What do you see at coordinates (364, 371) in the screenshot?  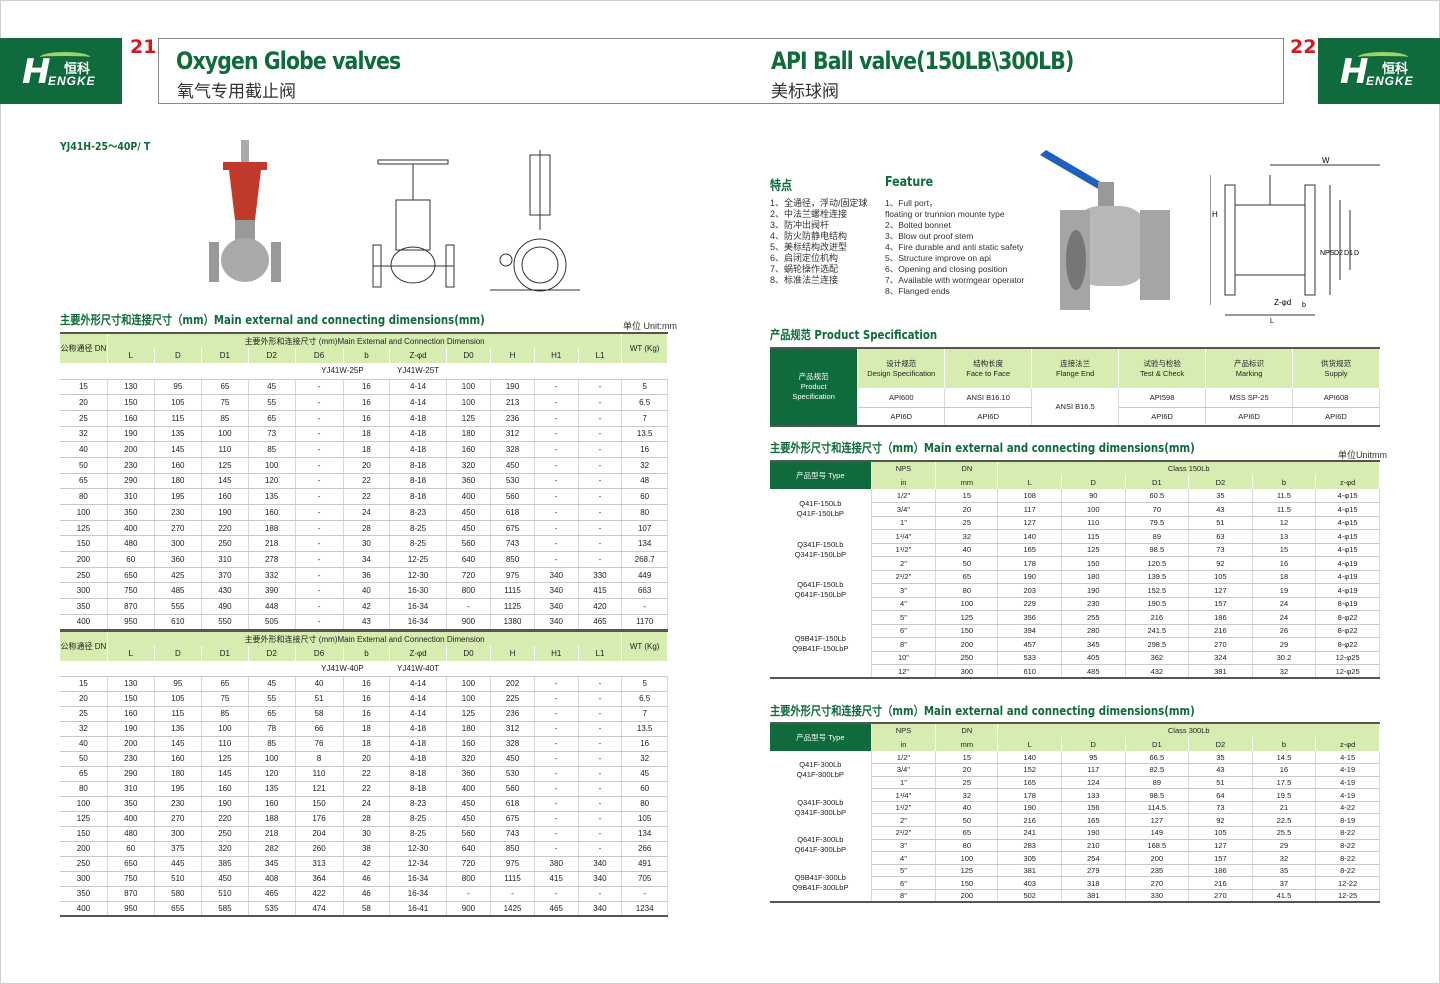 I see `model-row: YJ41W-25P YJ41W-25T` at bounding box center [364, 371].